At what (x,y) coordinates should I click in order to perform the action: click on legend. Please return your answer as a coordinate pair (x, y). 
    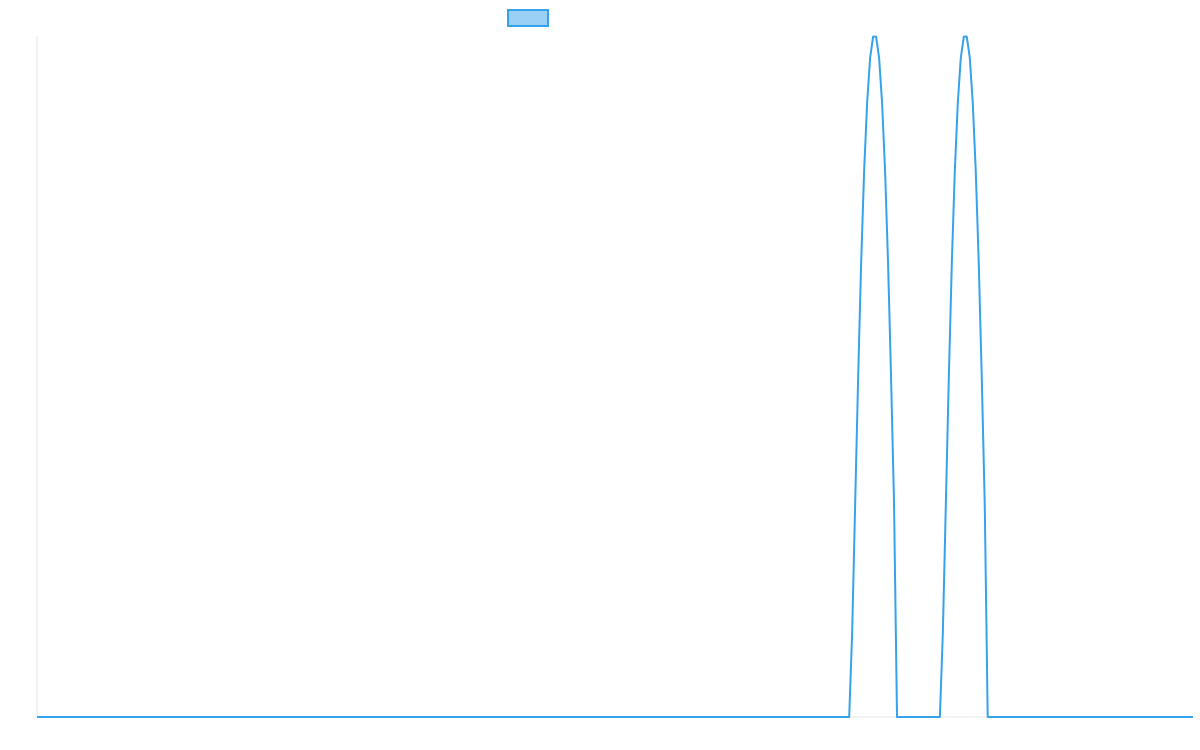
    Looking at the image, I should click on (528, 18).